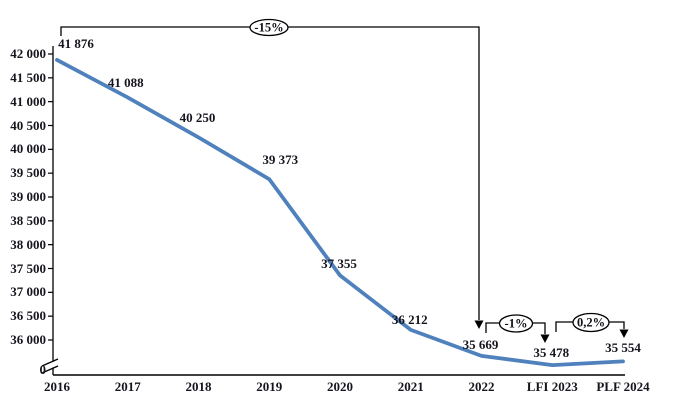  What do you see at coordinates (28, 101) in the screenshot?
I see `y-tick-label: 41 000` at bounding box center [28, 101].